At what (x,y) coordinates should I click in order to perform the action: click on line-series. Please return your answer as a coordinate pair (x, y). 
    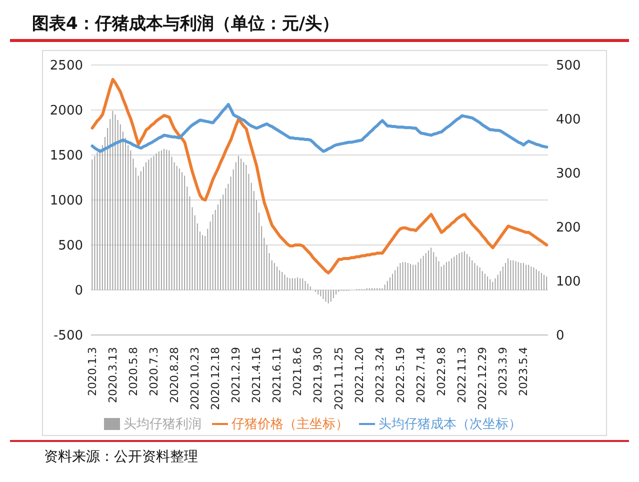
    Looking at the image, I should click on (319, 127).